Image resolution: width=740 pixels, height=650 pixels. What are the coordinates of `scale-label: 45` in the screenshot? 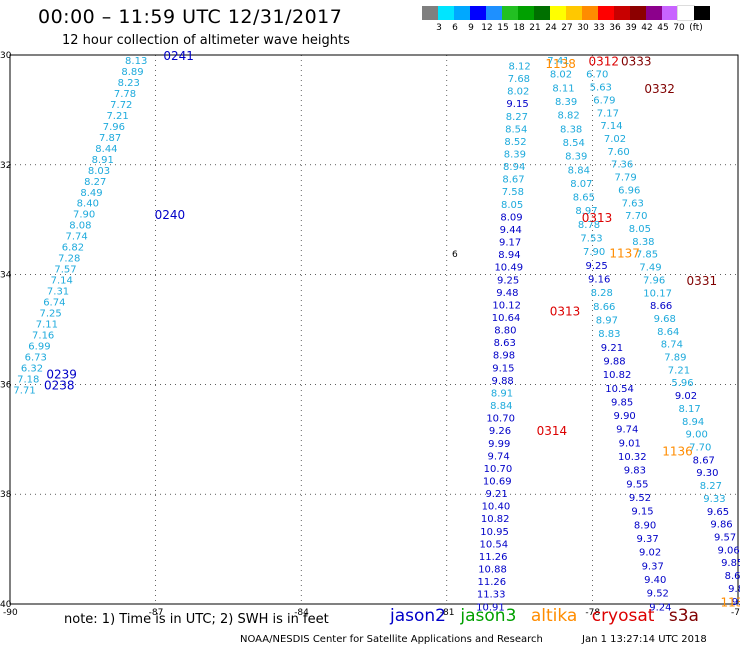 It's located at (663, 28).